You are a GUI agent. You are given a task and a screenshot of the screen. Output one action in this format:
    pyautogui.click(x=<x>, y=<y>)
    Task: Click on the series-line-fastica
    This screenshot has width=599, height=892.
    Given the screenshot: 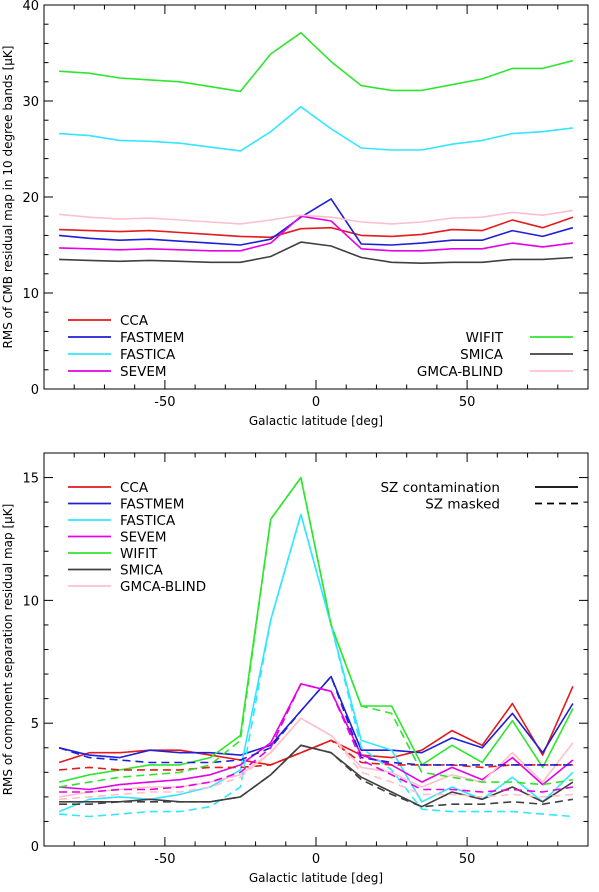 What is the action you would take?
    pyautogui.click(x=316, y=129)
    